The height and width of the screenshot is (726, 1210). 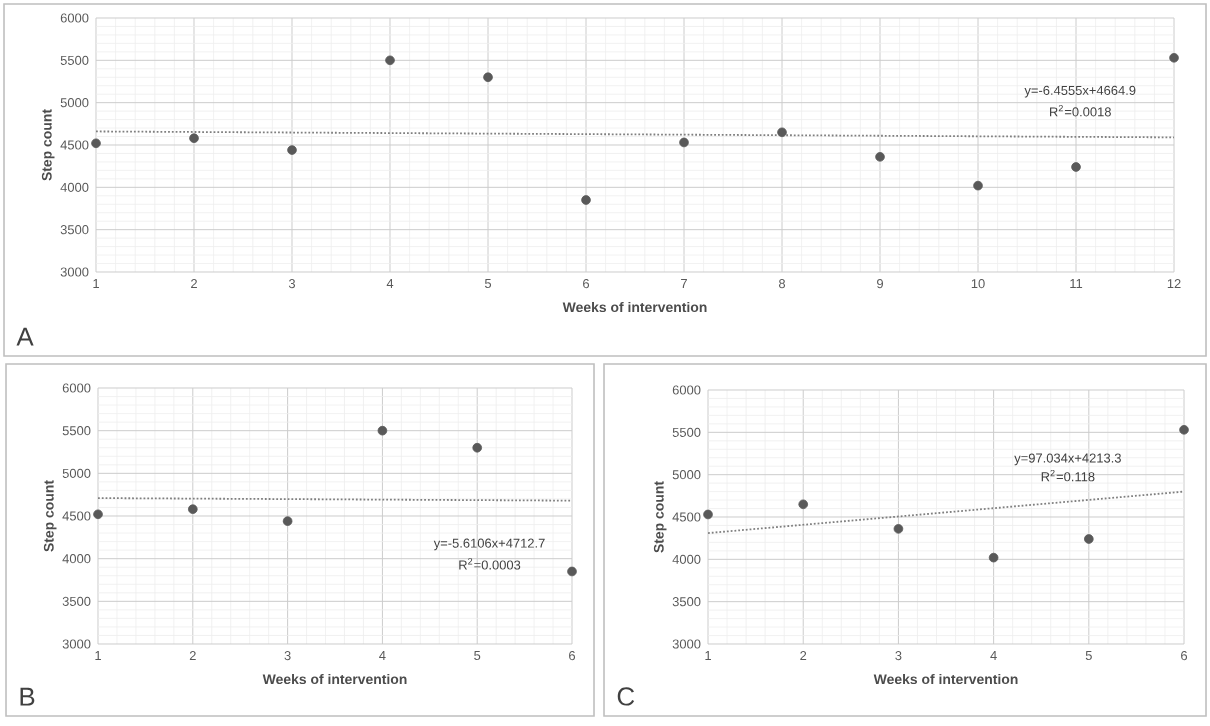 What do you see at coordinates (27, 696) in the screenshot?
I see `text: B` at bounding box center [27, 696].